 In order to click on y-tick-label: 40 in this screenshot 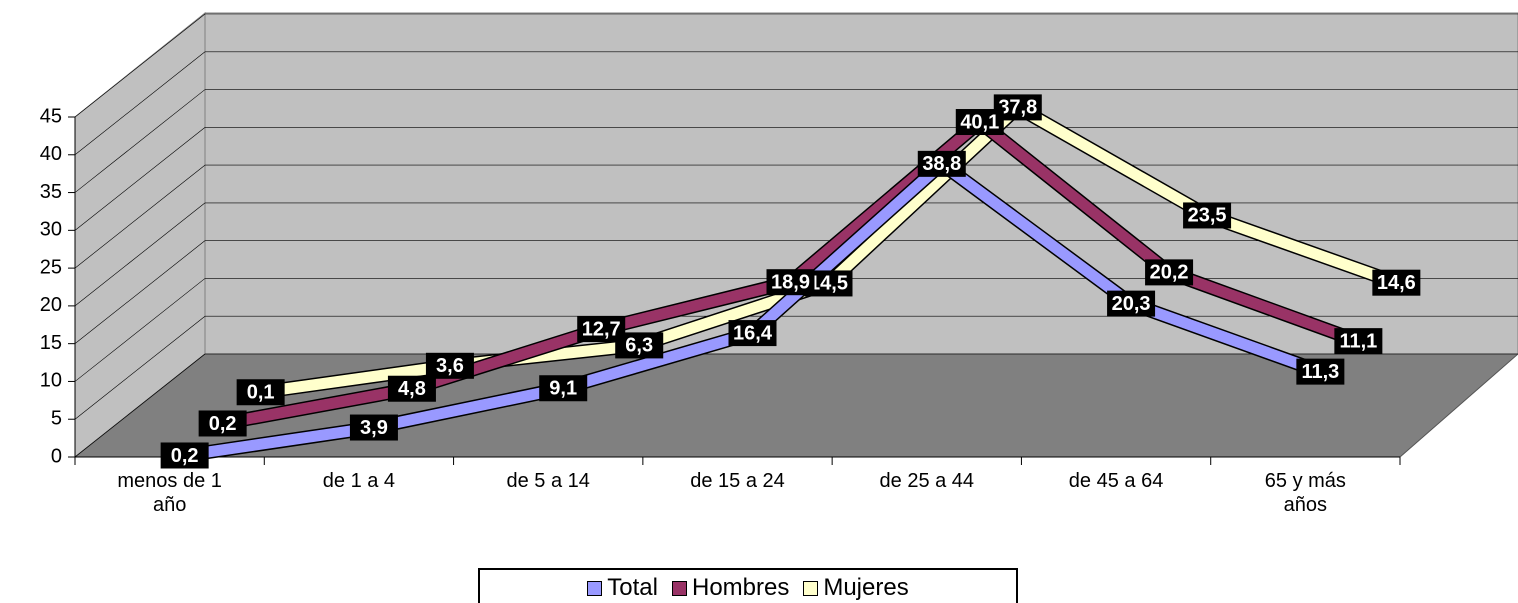, I will do `click(51, 154)`.